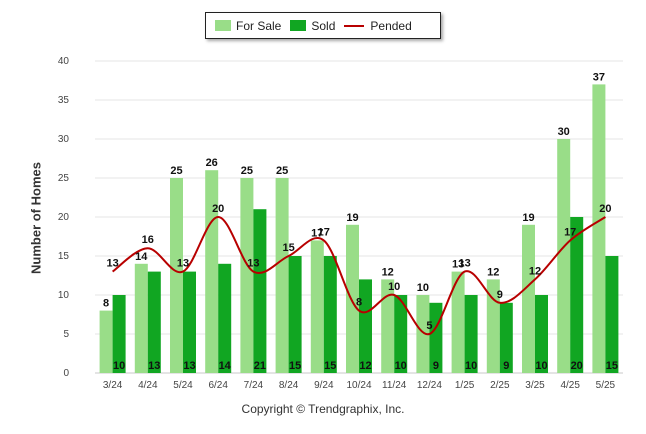 The image size is (646, 434). I want to click on data-label-sold: 21, so click(260, 366).